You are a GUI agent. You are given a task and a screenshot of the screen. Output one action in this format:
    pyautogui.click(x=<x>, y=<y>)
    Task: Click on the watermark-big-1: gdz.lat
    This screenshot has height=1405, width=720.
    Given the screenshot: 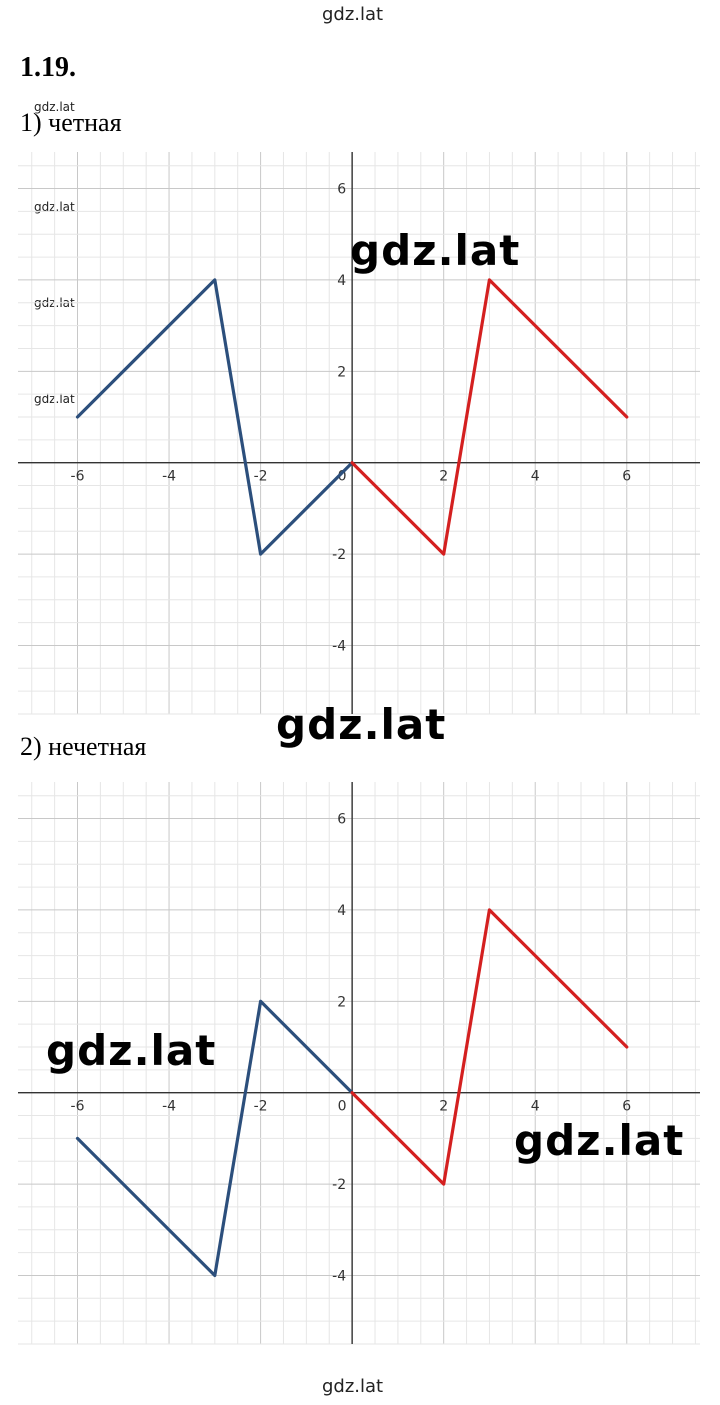 What is the action you would take?
    pyautogui.click(x=435, y=250)
    